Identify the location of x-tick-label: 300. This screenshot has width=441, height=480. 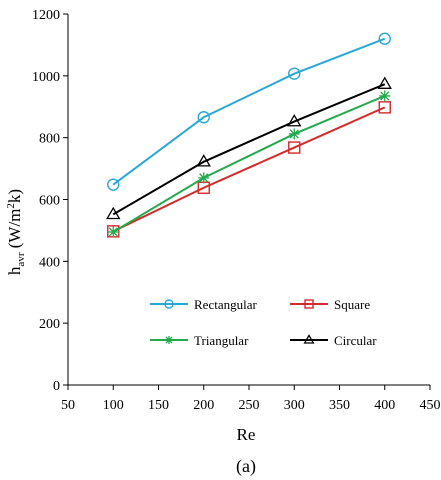
(294, 405).